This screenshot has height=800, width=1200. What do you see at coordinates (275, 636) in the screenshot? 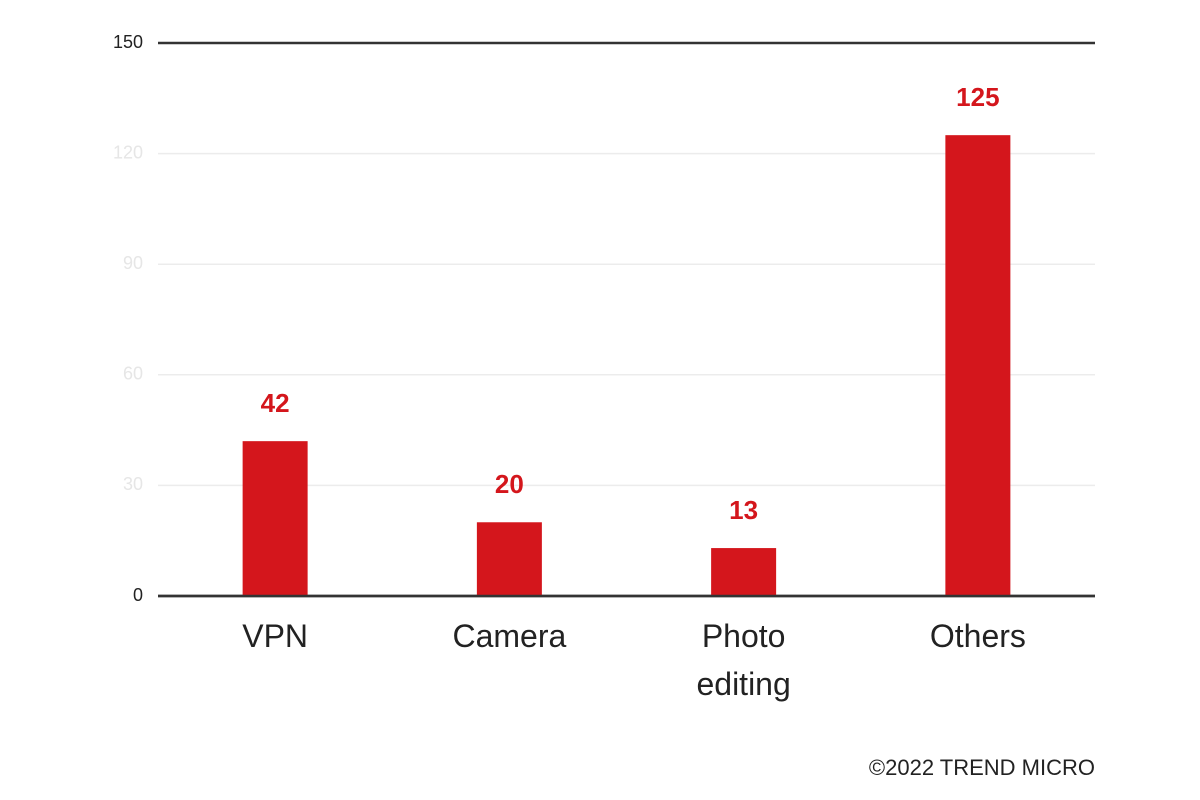
I see `x-tick-label: VPN` at bounding box center [275, 636].